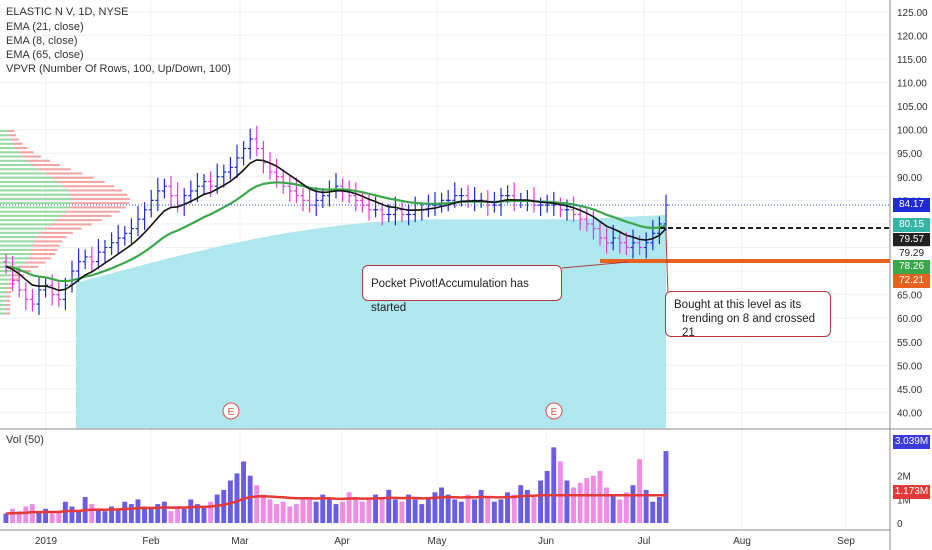 This screenshot has width=932, height=550. What do you see at coordinates (909, 390) in the screenshot?
I see `price-tick-label: 45.00` at bounding box center [909, 390].